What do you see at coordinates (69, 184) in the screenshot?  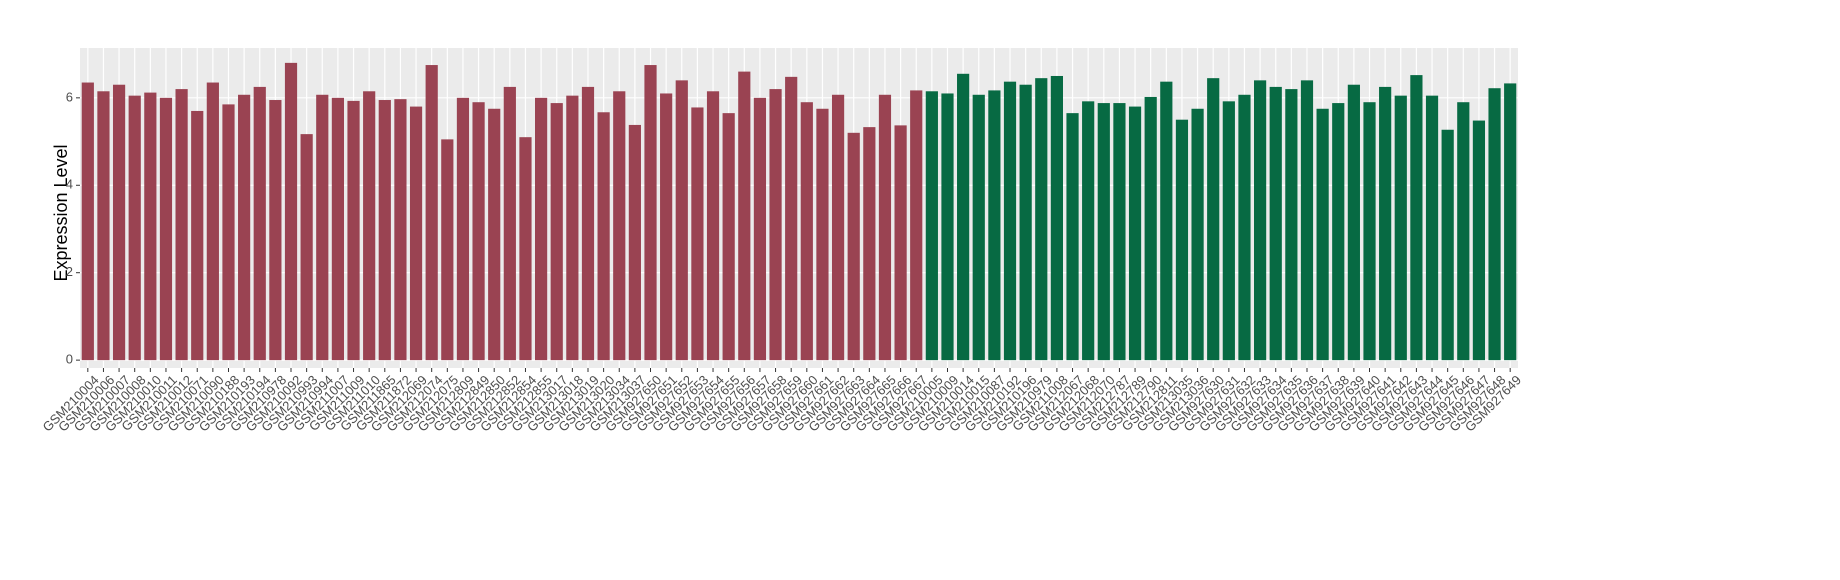 I see `y-tick-label: 4` at bounding box center [69, 184].